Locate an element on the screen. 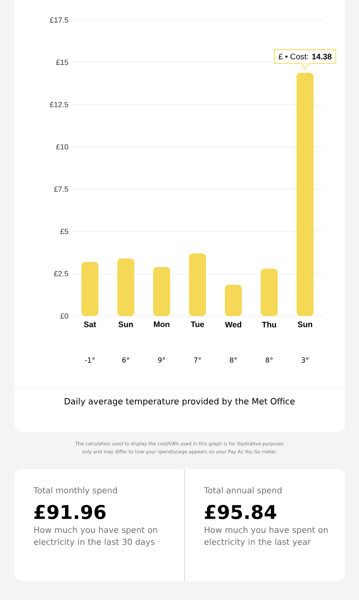  text: How much you have spent on electricity in the last year is located at coordinates (266, 536).